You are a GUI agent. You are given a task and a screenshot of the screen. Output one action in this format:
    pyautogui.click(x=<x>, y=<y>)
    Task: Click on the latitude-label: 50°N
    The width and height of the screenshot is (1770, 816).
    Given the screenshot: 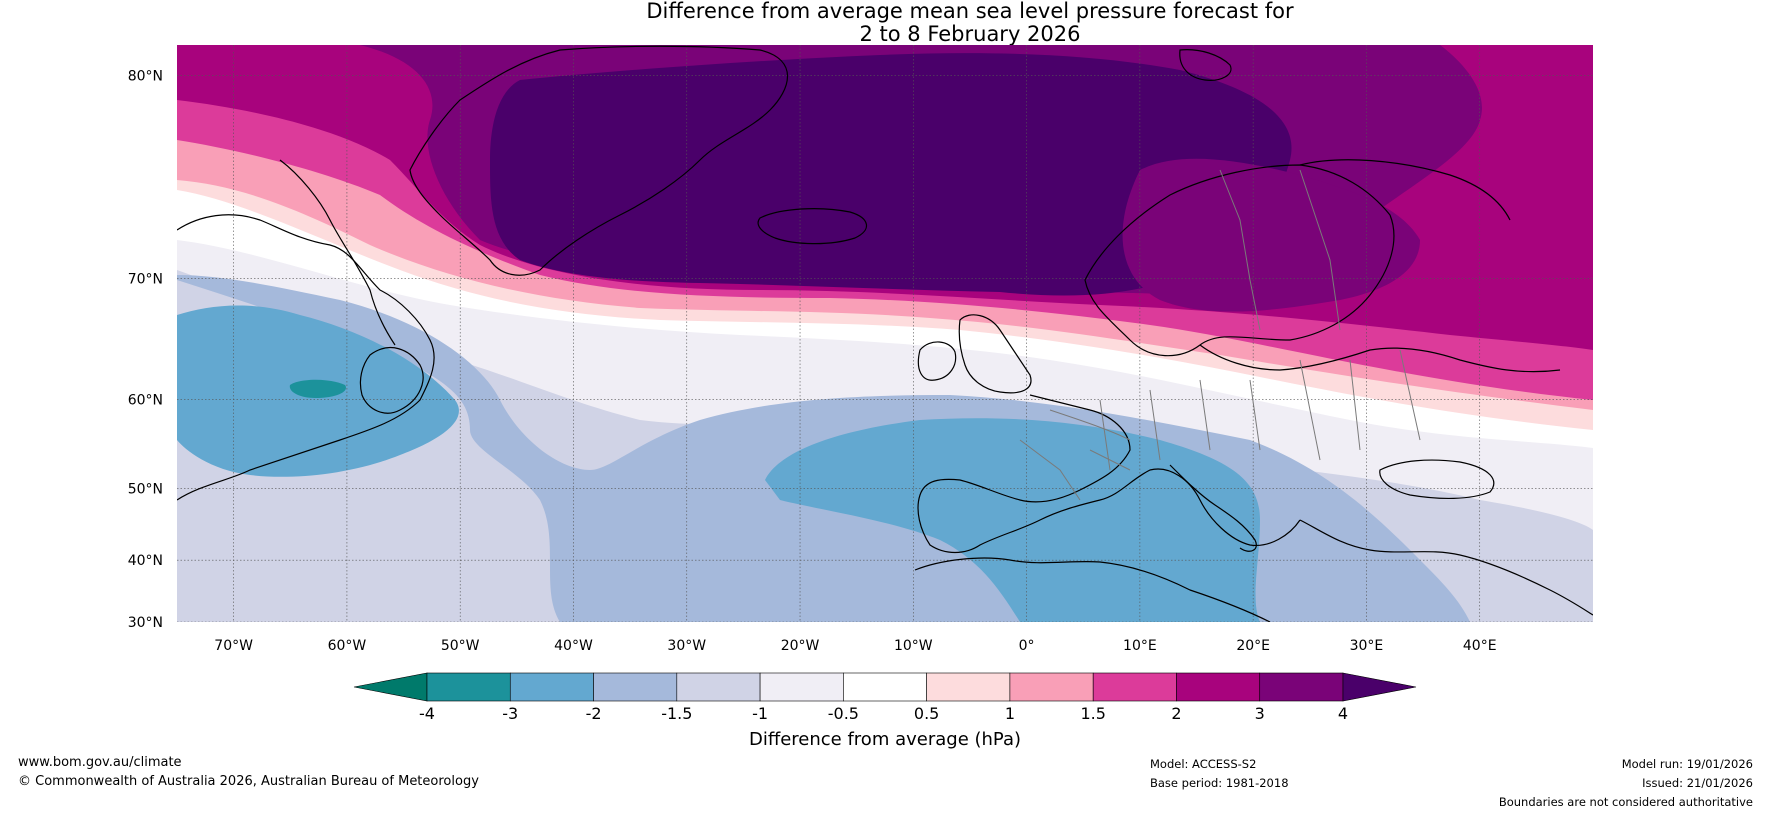 What is the action you would take?
    pyautogui.click(x=145, y=489)
    